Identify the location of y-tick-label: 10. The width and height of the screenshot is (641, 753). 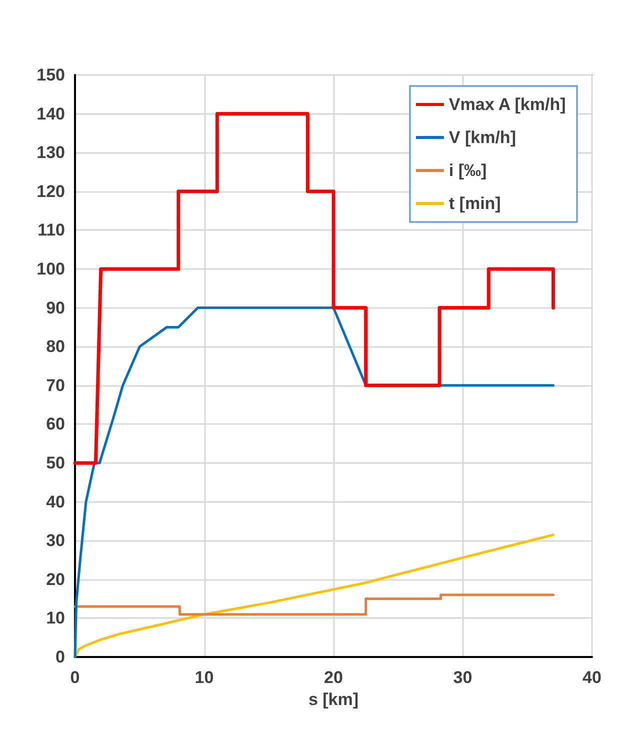
(55, 618).